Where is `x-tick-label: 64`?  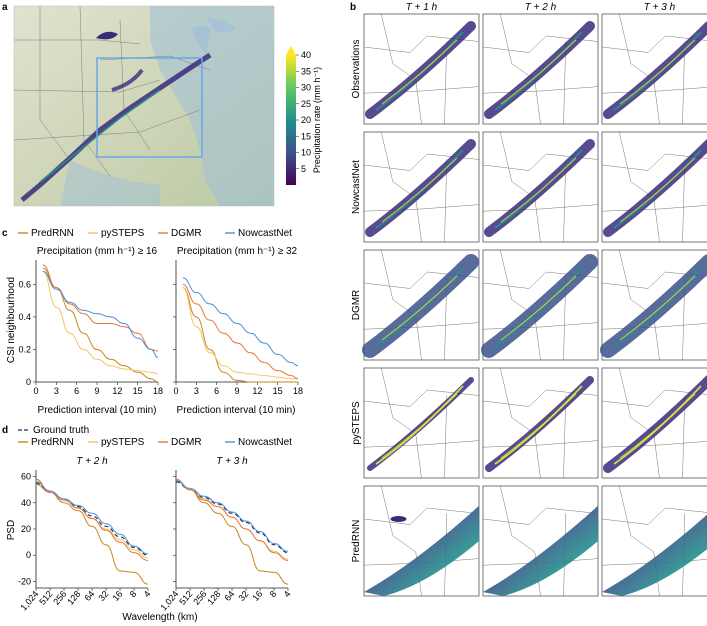 x-tick-label: 64 is located at coordinates (229, 596).